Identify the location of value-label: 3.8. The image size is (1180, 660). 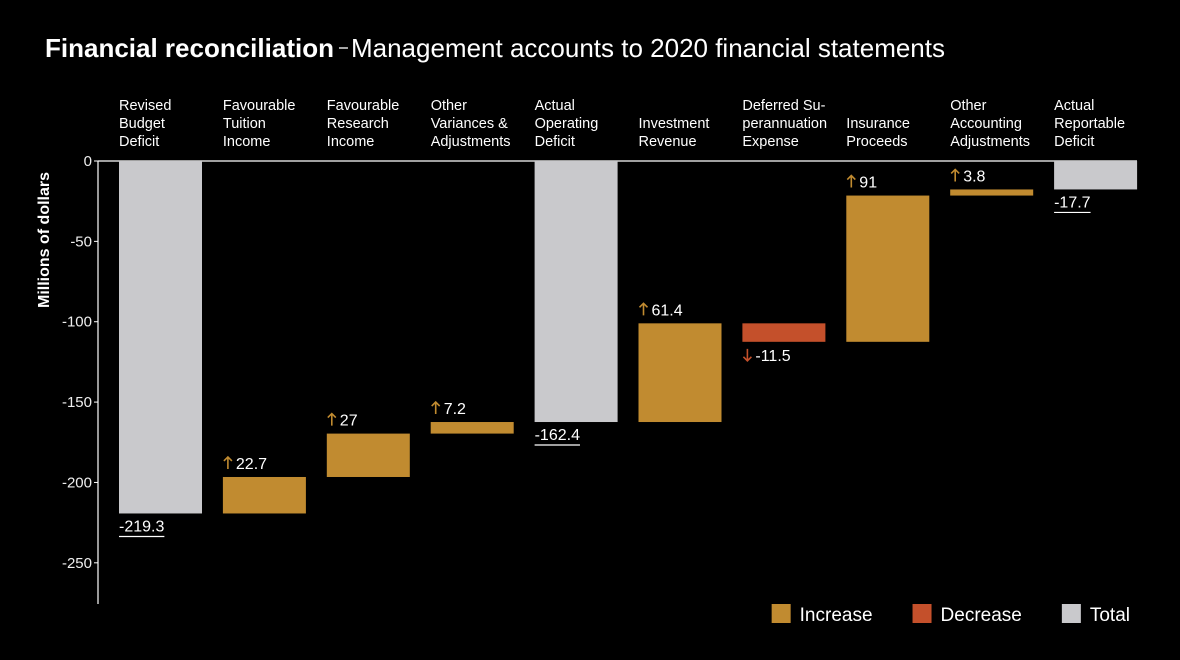
(974, 176).